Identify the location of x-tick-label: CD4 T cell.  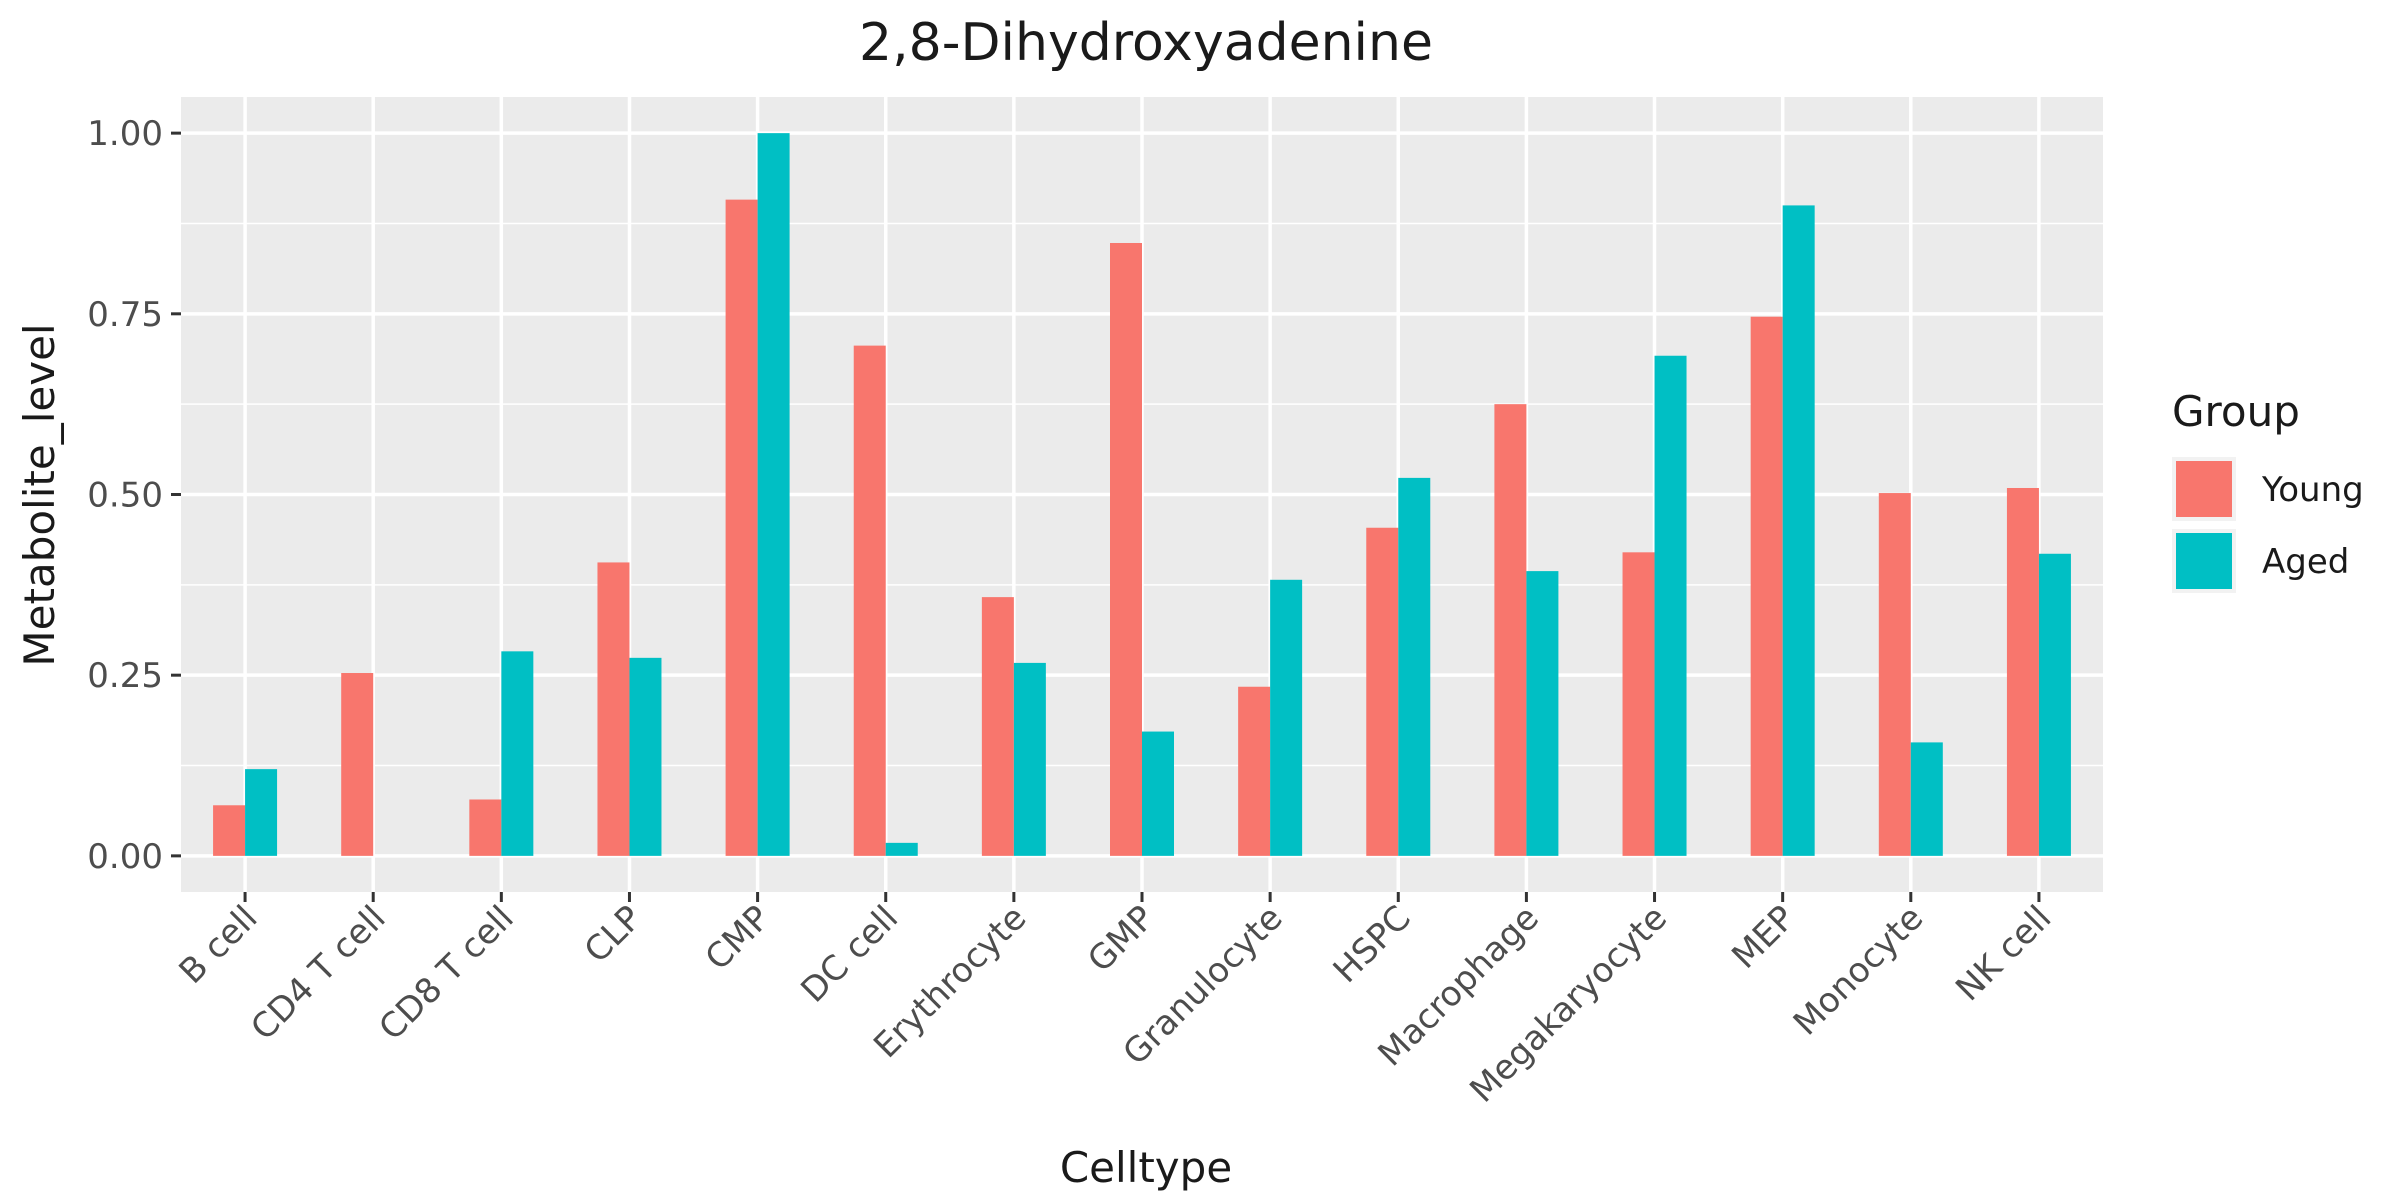
(318, 973).